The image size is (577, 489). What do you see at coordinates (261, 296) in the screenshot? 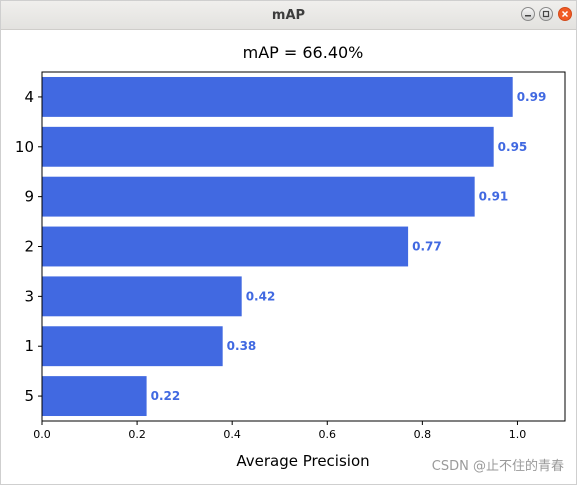
I see `data-label-3: 0.42` at bounding box center [261, 296].